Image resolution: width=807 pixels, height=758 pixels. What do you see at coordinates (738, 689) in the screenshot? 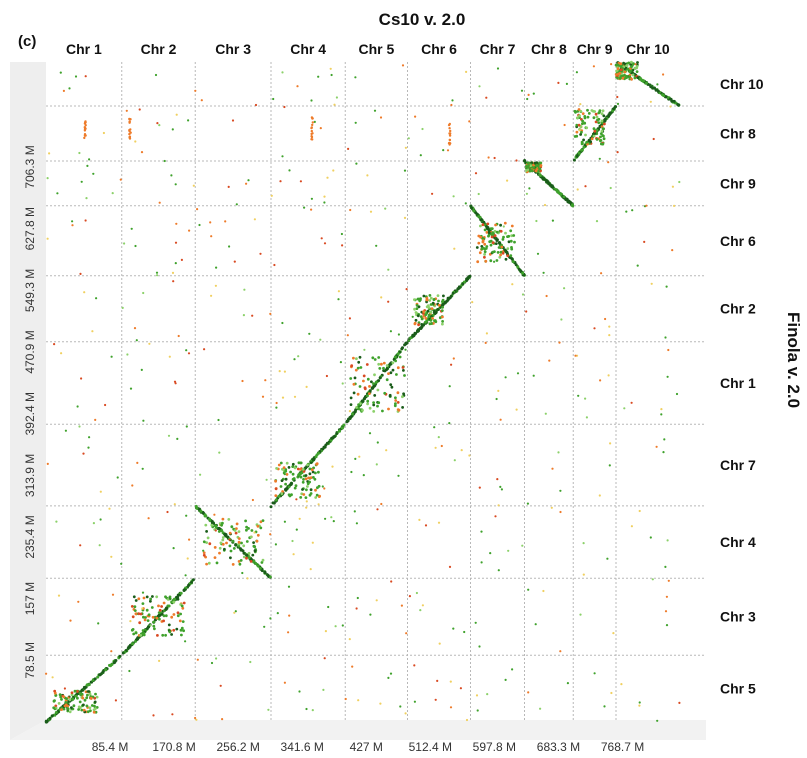
I see `y-chromosome-label: Chr 5` at bounding box center [738, 689].